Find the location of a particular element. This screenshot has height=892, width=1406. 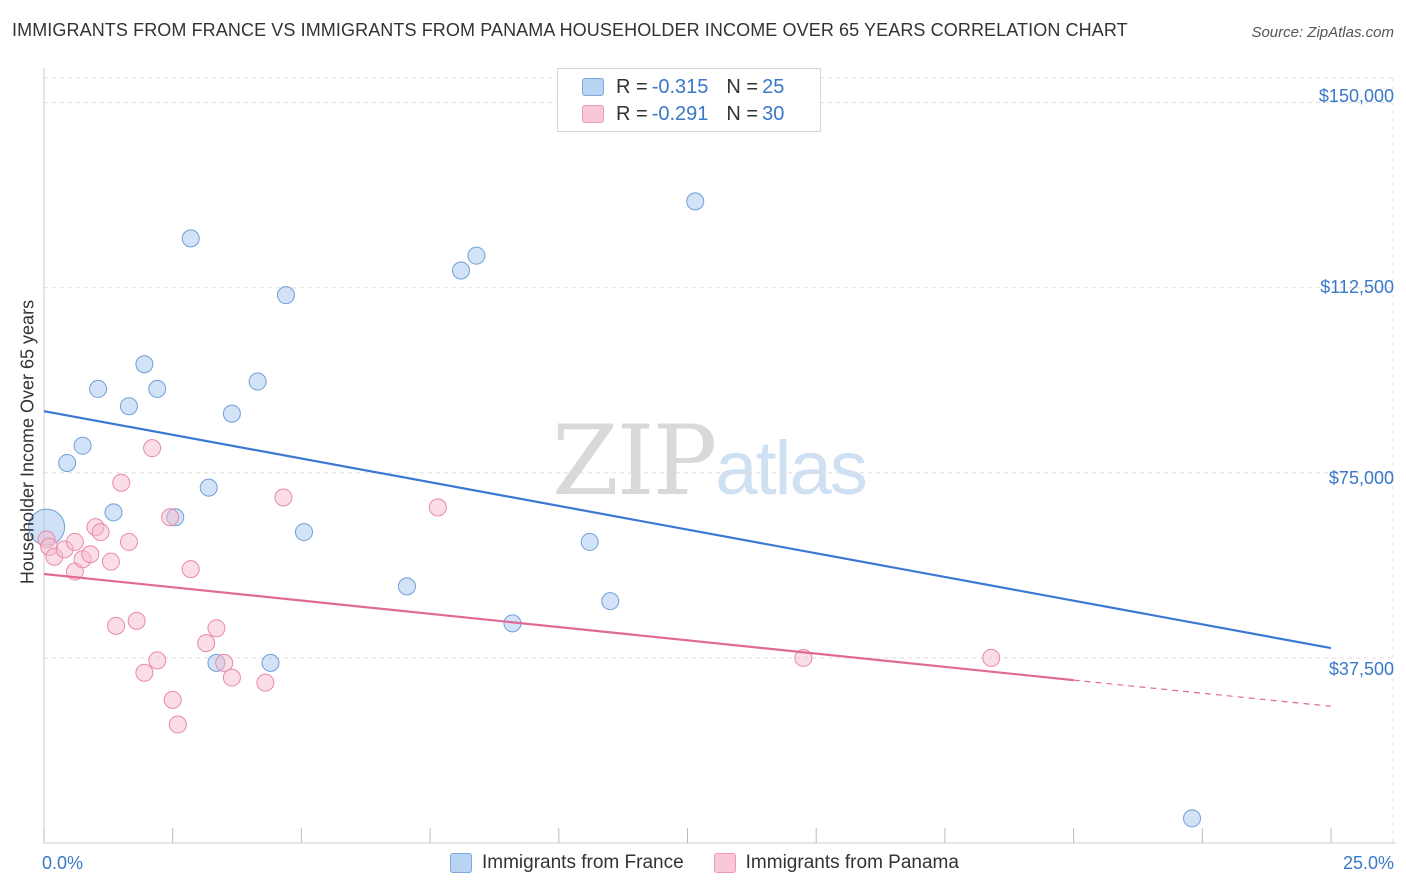

series-legend-france: Immigrants from France is located at coordinates (567, 863).